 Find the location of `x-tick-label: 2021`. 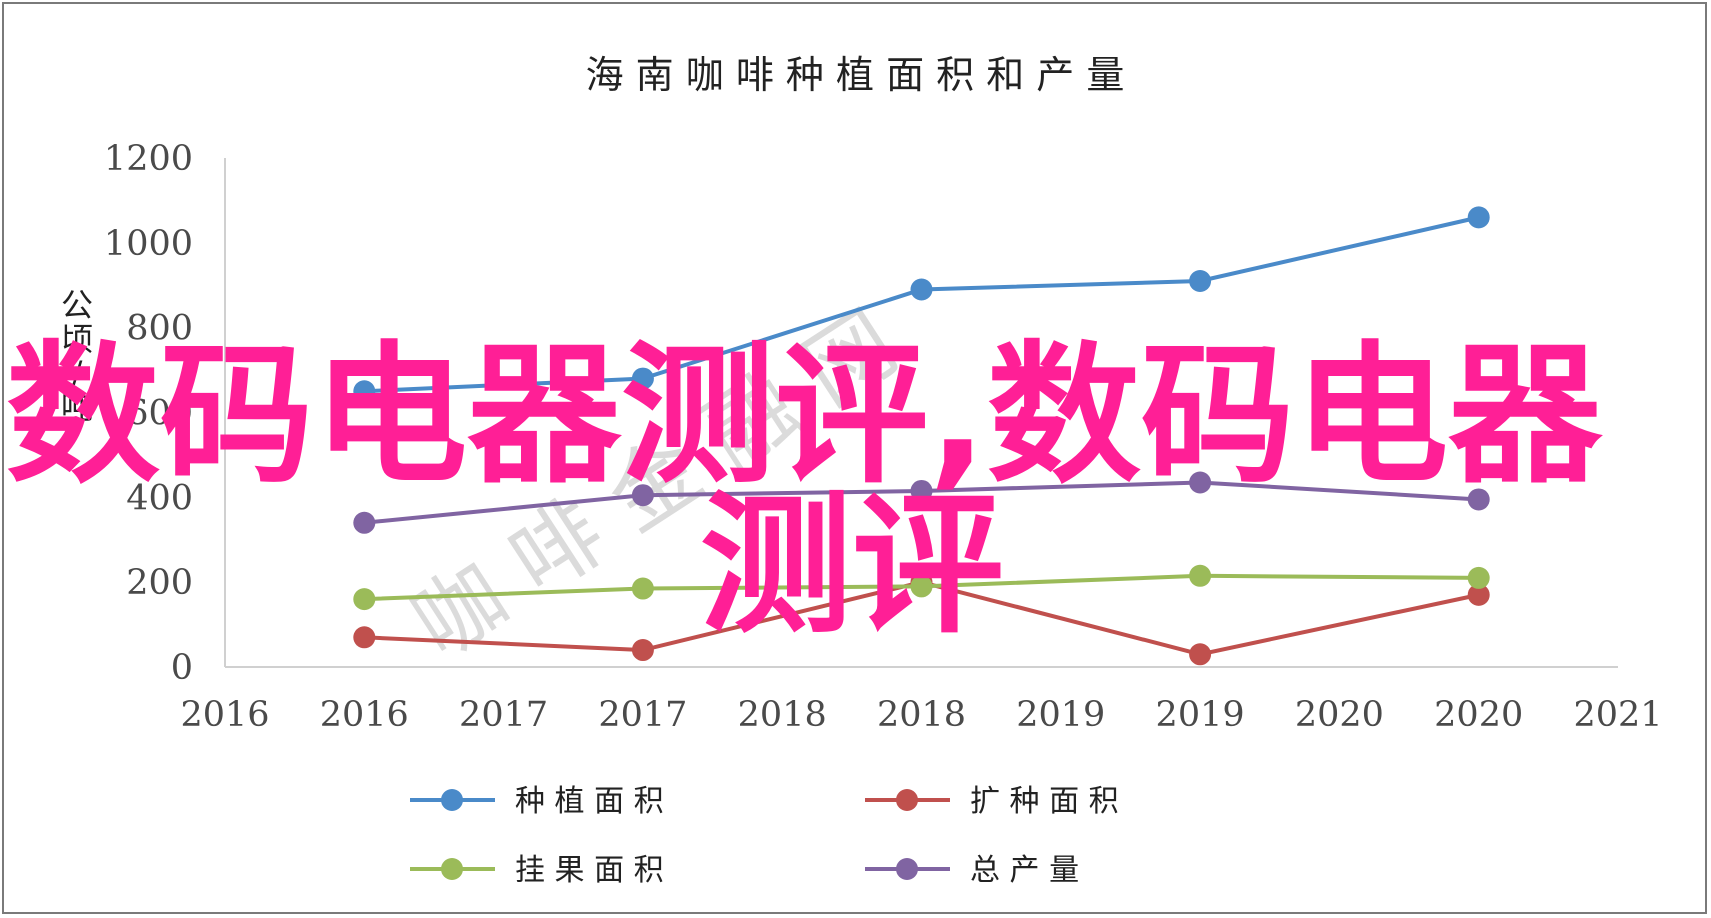

x-tick-label: 2021 is located at coordinates (1617, 715).